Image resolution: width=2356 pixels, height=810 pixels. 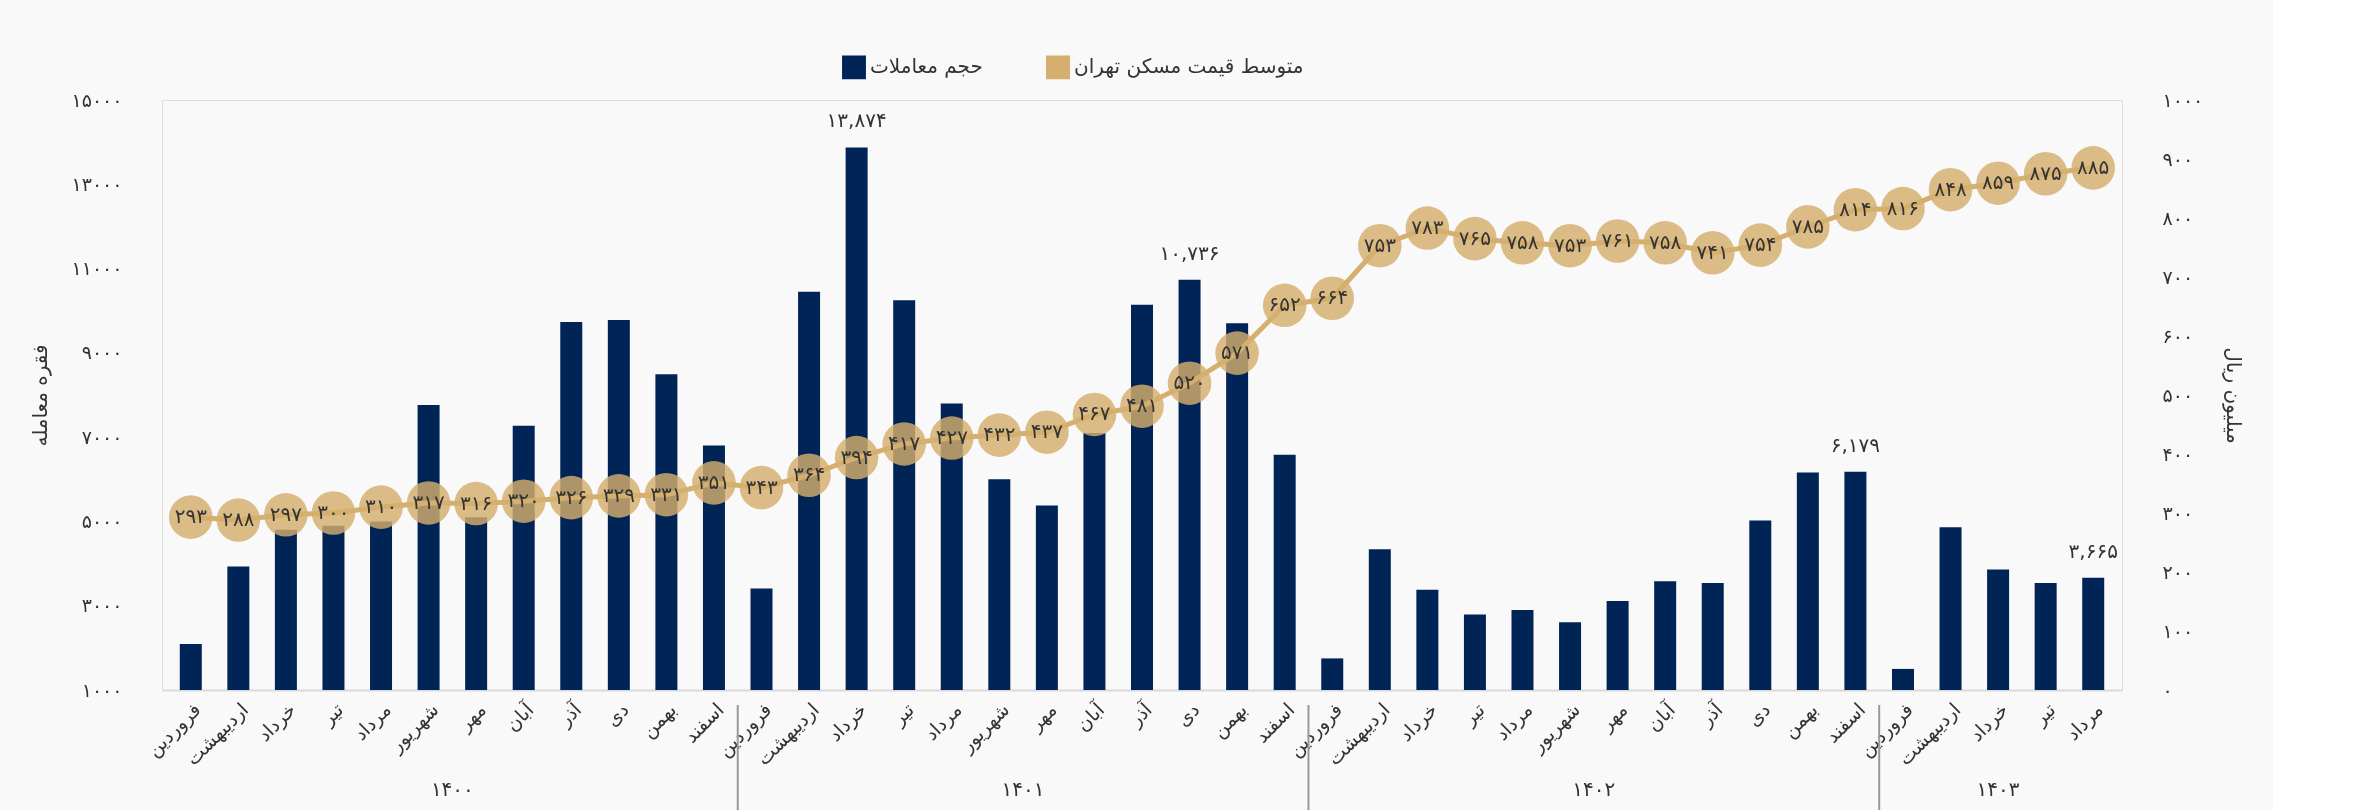 What do you see at coordinates (2178, 217) in the screenshot?
I see `y2-tick-label: ۸۰۰` at bounding box center [2178, 217].